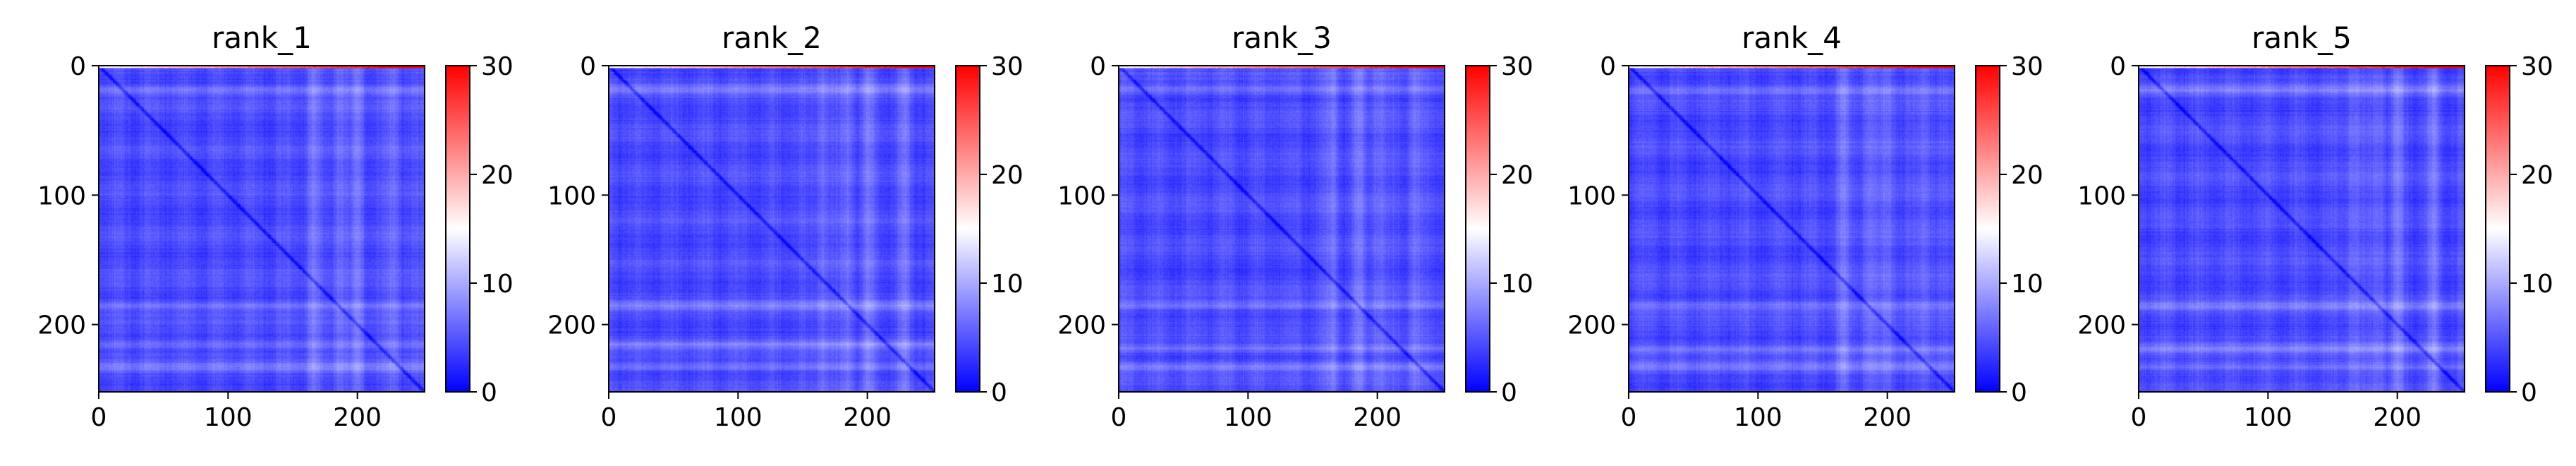 This screenshot has width=2576, height=466. I want to click on panel-title: rank_2, so click(772, 37).